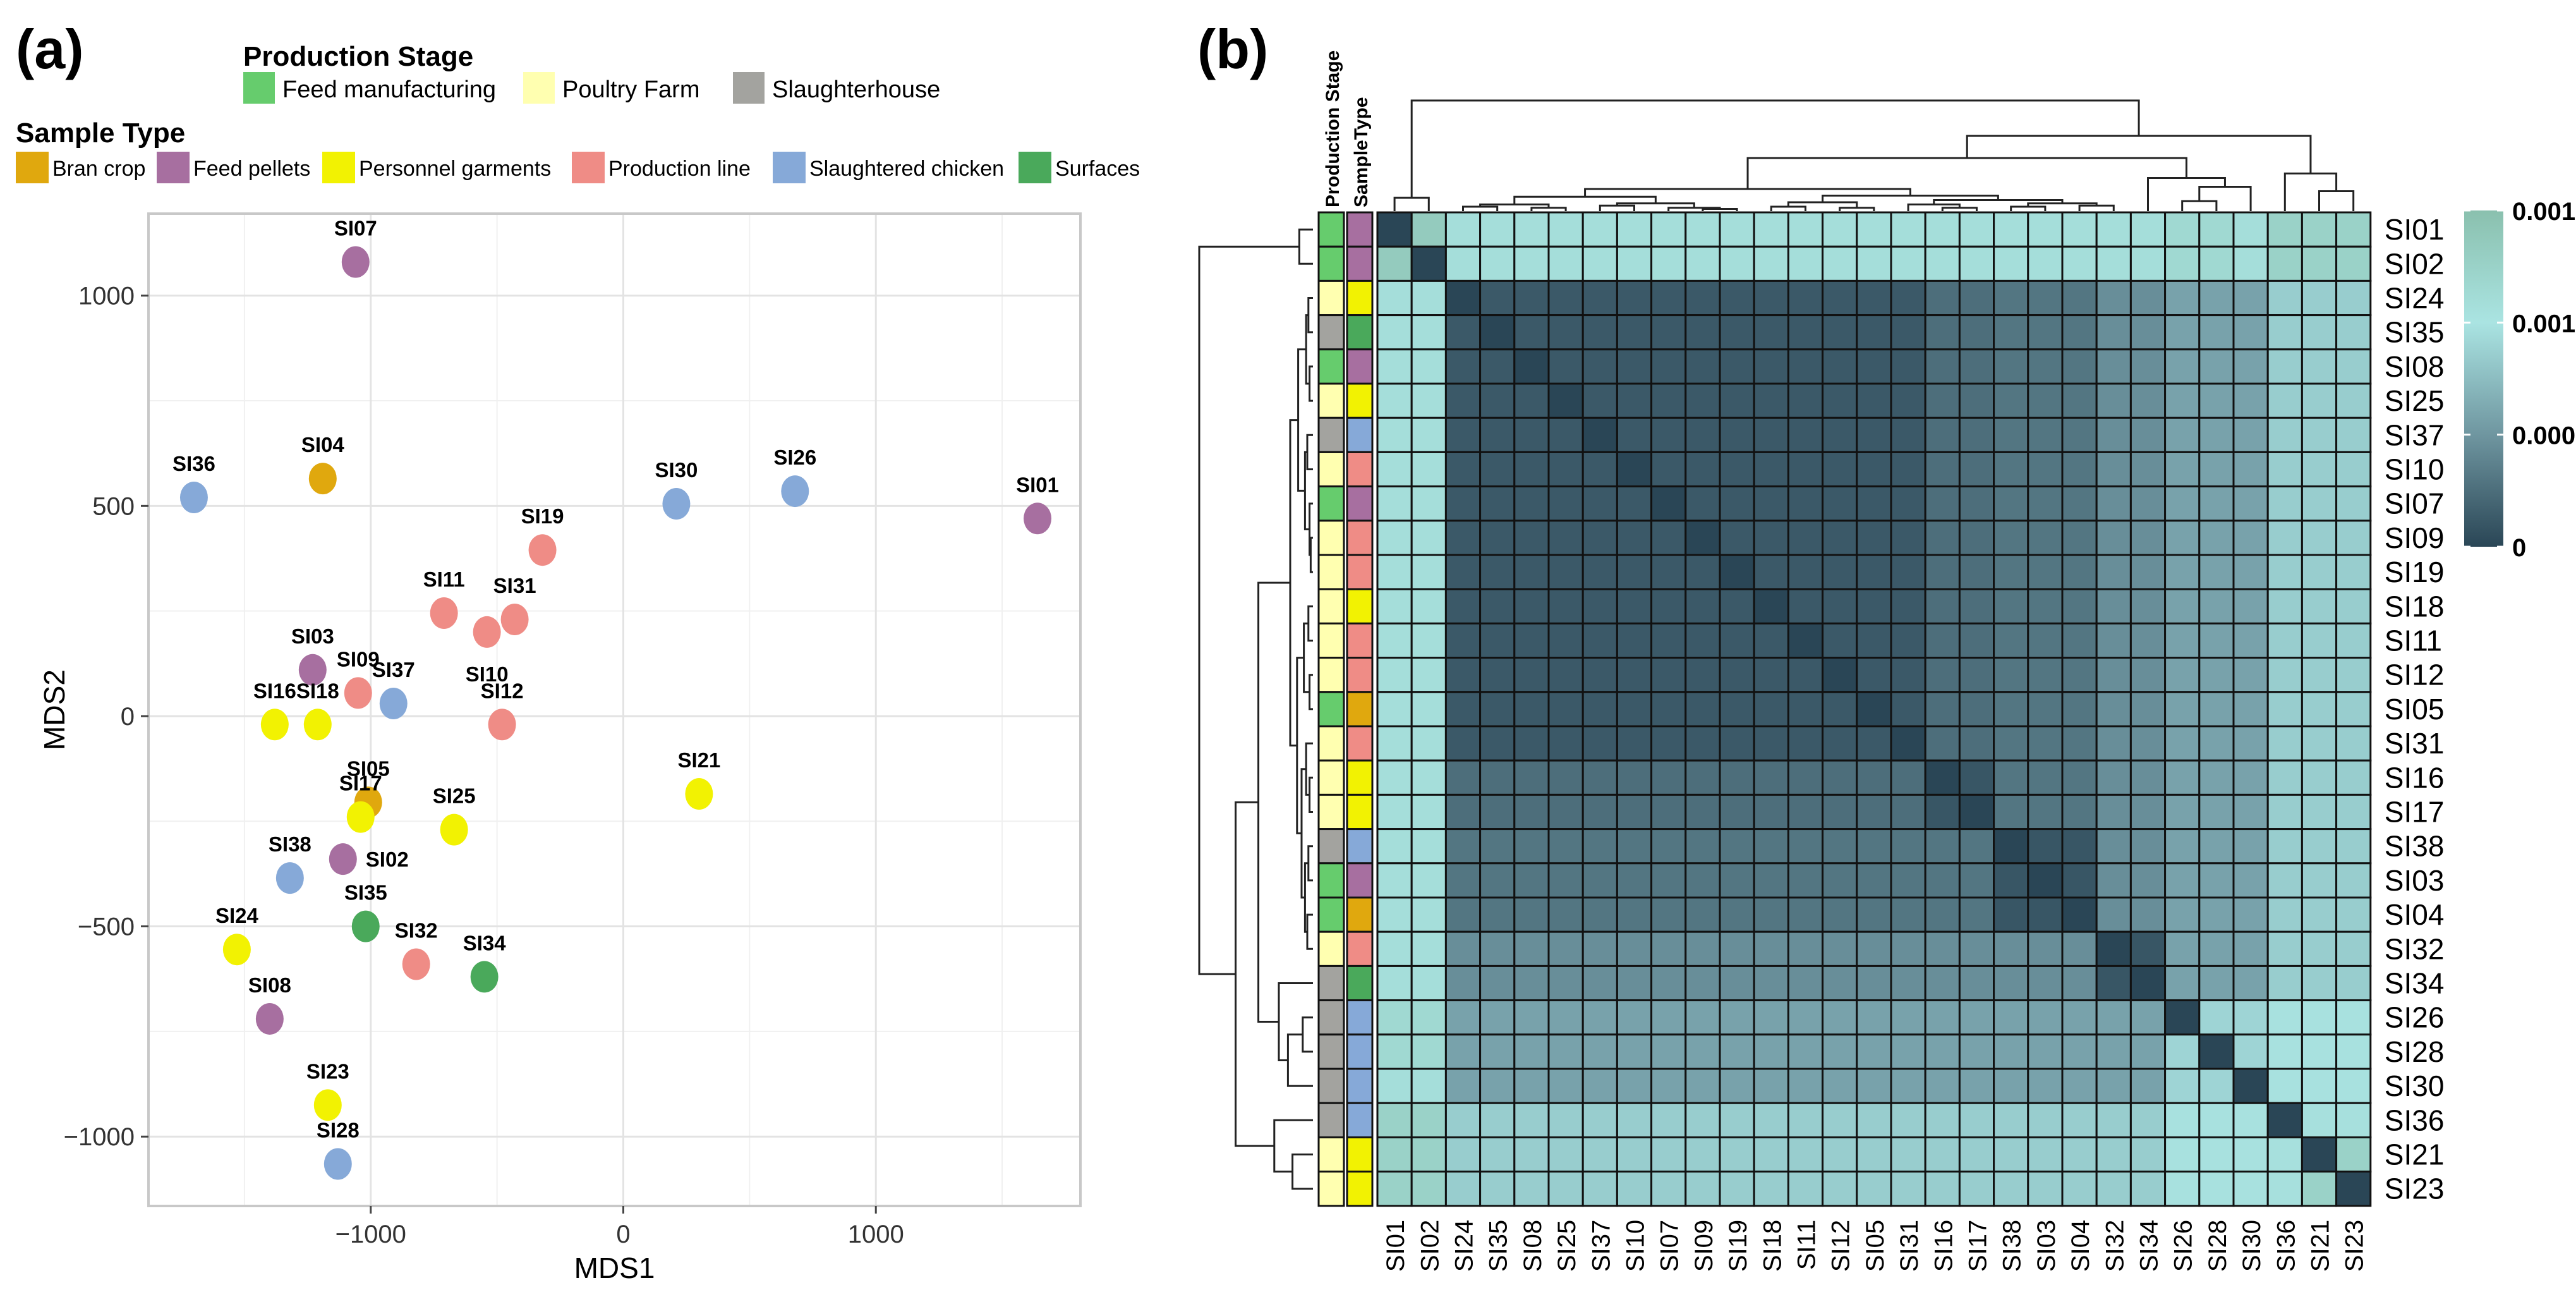 The height and width of the screenshot is (1297, 2576). What do you see at coordinates (1704, 1246) in the screenshot?
I see `column-label: SI09` at bounding box center [1704, 1246].